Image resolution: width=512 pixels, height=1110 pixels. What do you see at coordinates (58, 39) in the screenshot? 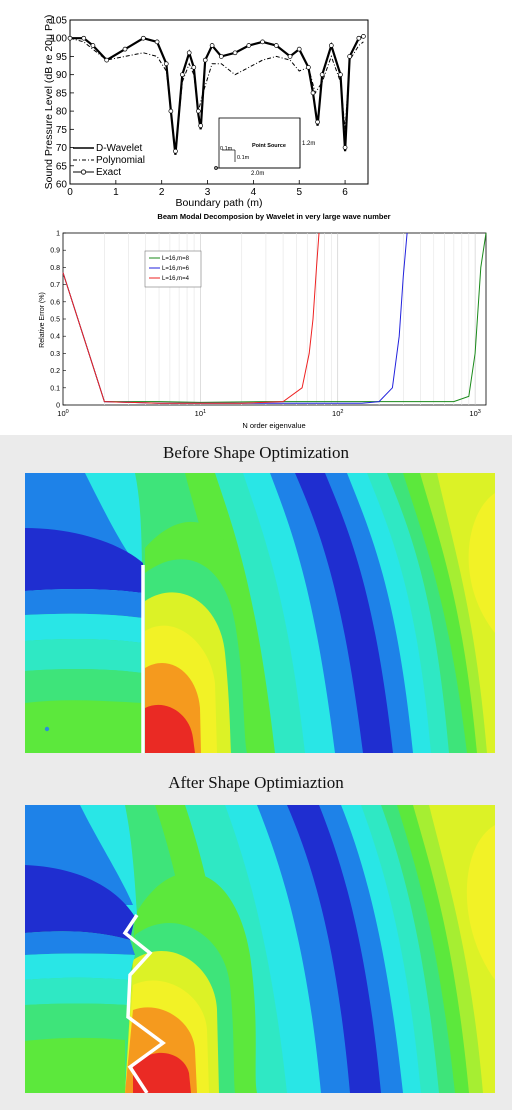
I see `spl-ytick-label: 100` at bounding box center [58, 39].